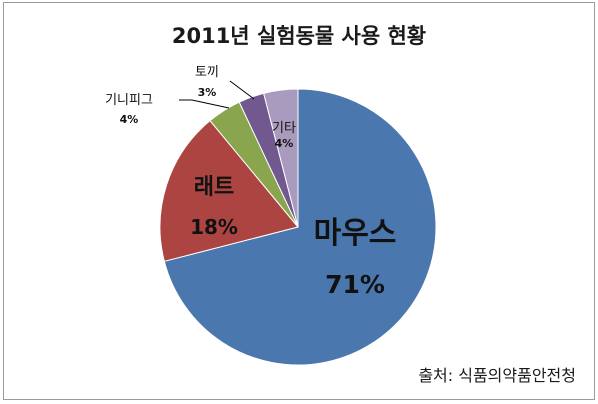  Describe the element at coordinates (129, 100) in the screenshot. I see `slice-label-3: 기니피그` at that location.